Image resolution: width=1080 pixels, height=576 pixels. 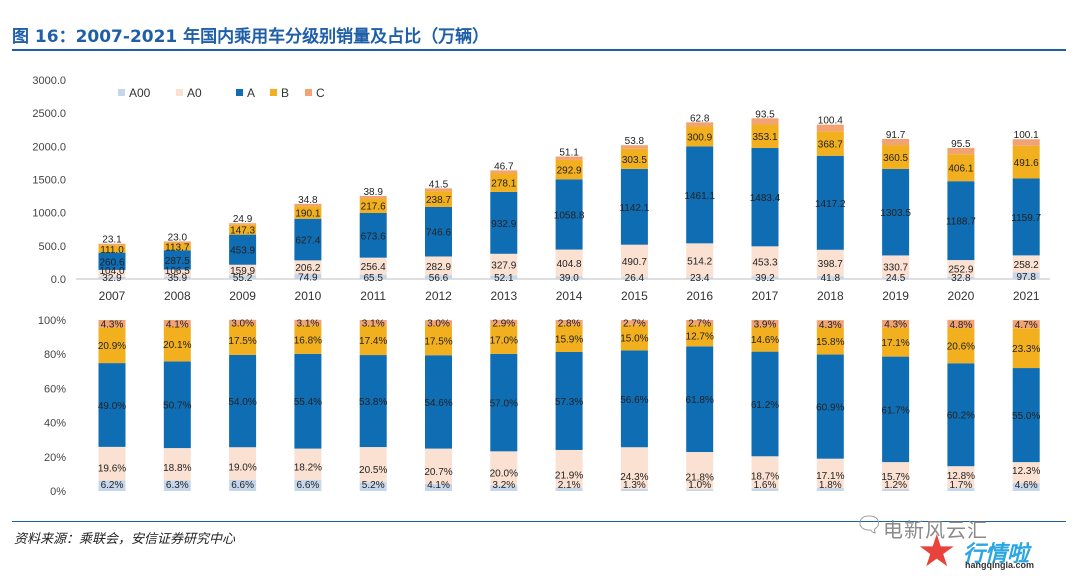 I want to click on data-label-b-2021: 23.3%, so click(x=1026, y=349).